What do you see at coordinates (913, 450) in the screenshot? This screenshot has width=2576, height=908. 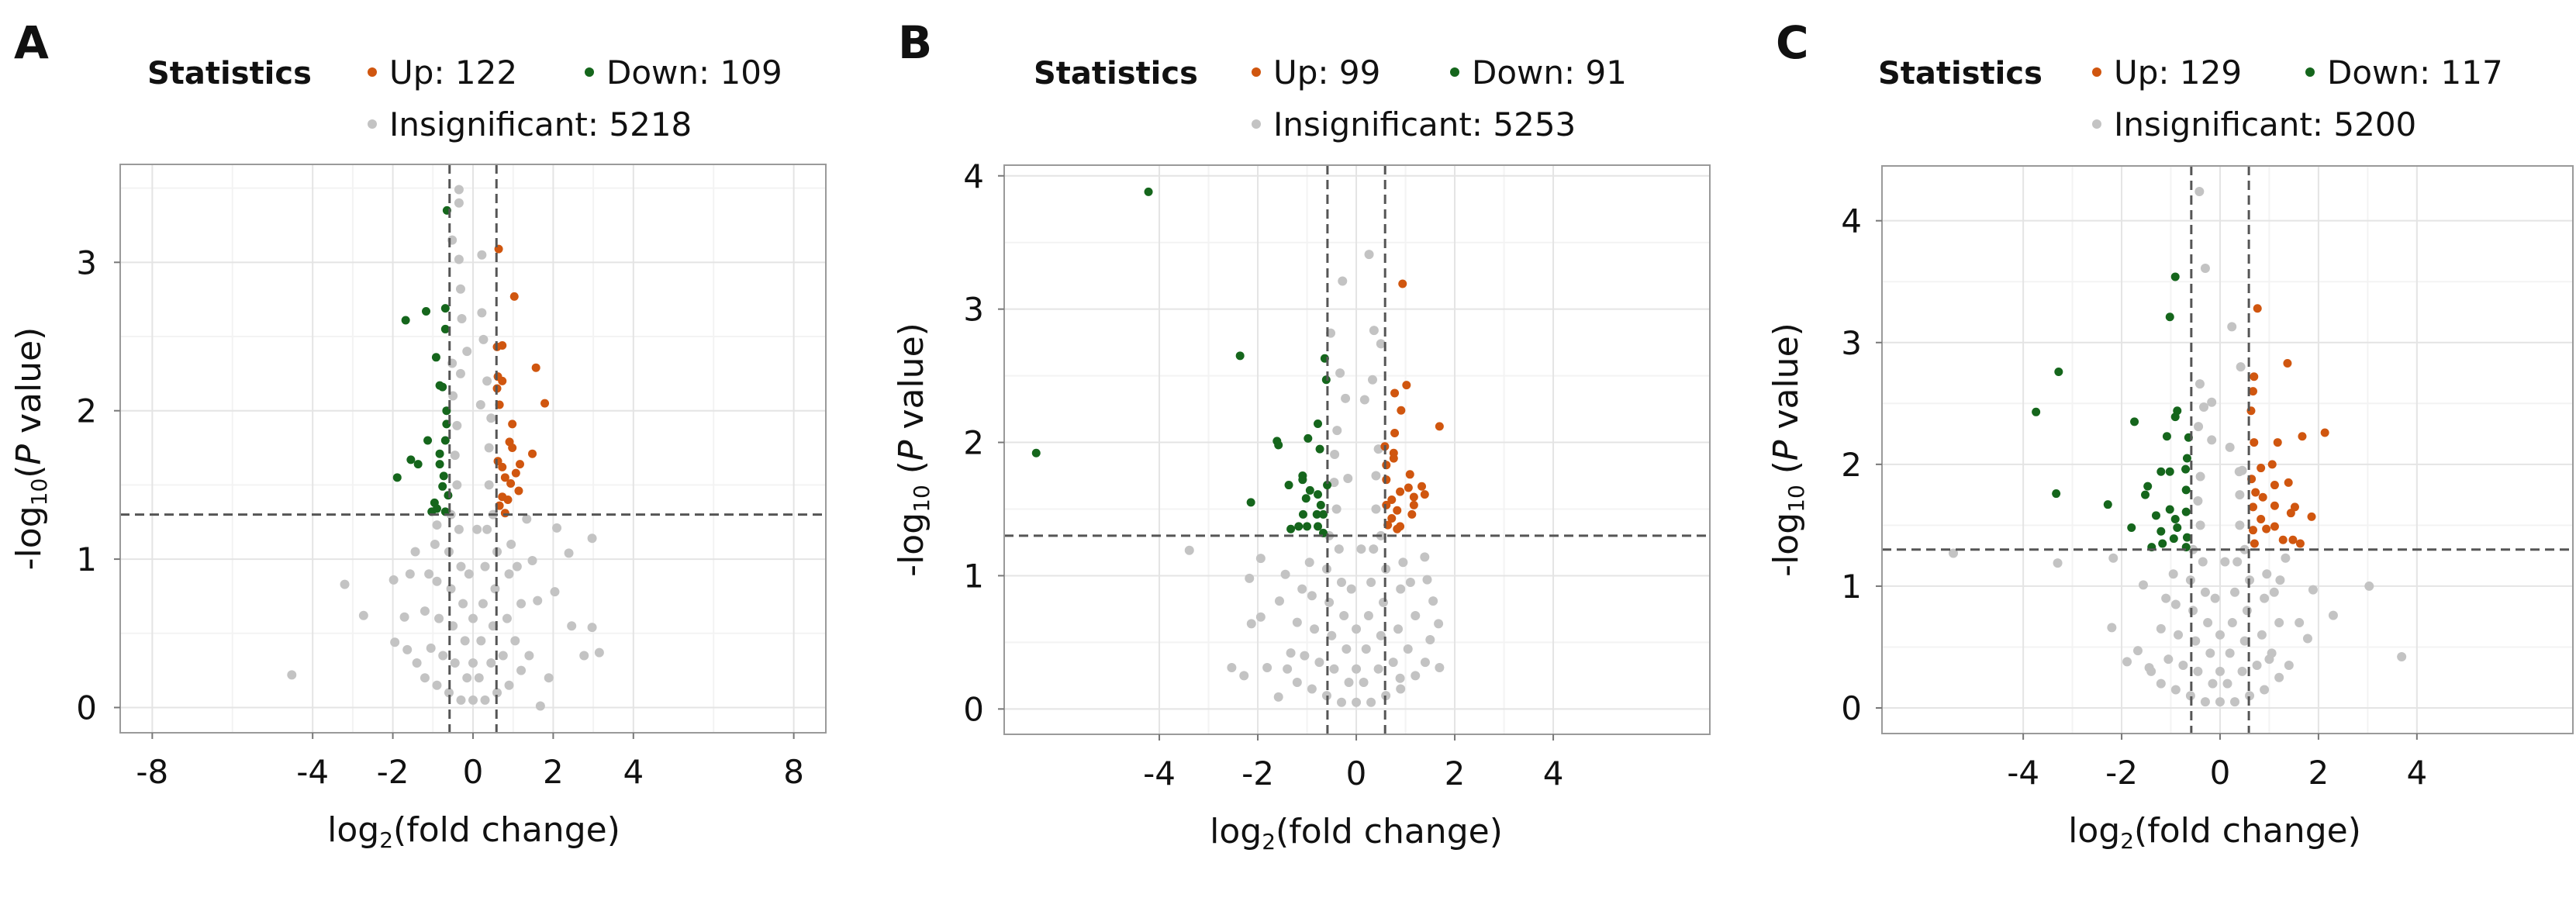 I see `y-axis-title: -log10 (P value)` at bounding box center [913, 450].